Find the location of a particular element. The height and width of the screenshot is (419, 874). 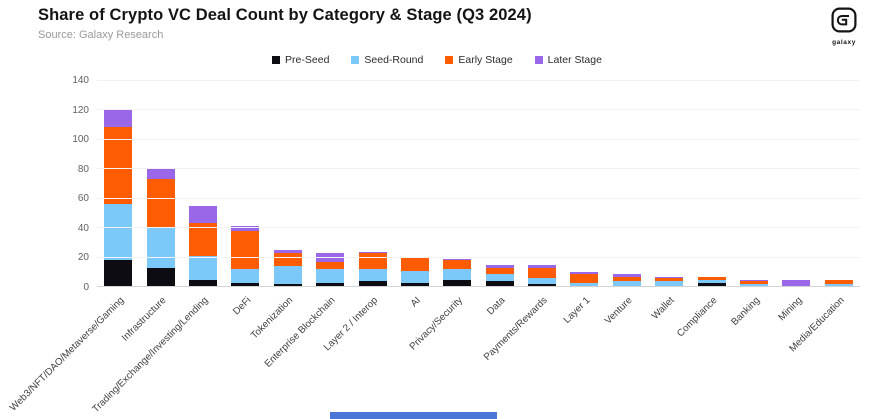

legend-item: Later Stage is located at coordinates (568, 60).